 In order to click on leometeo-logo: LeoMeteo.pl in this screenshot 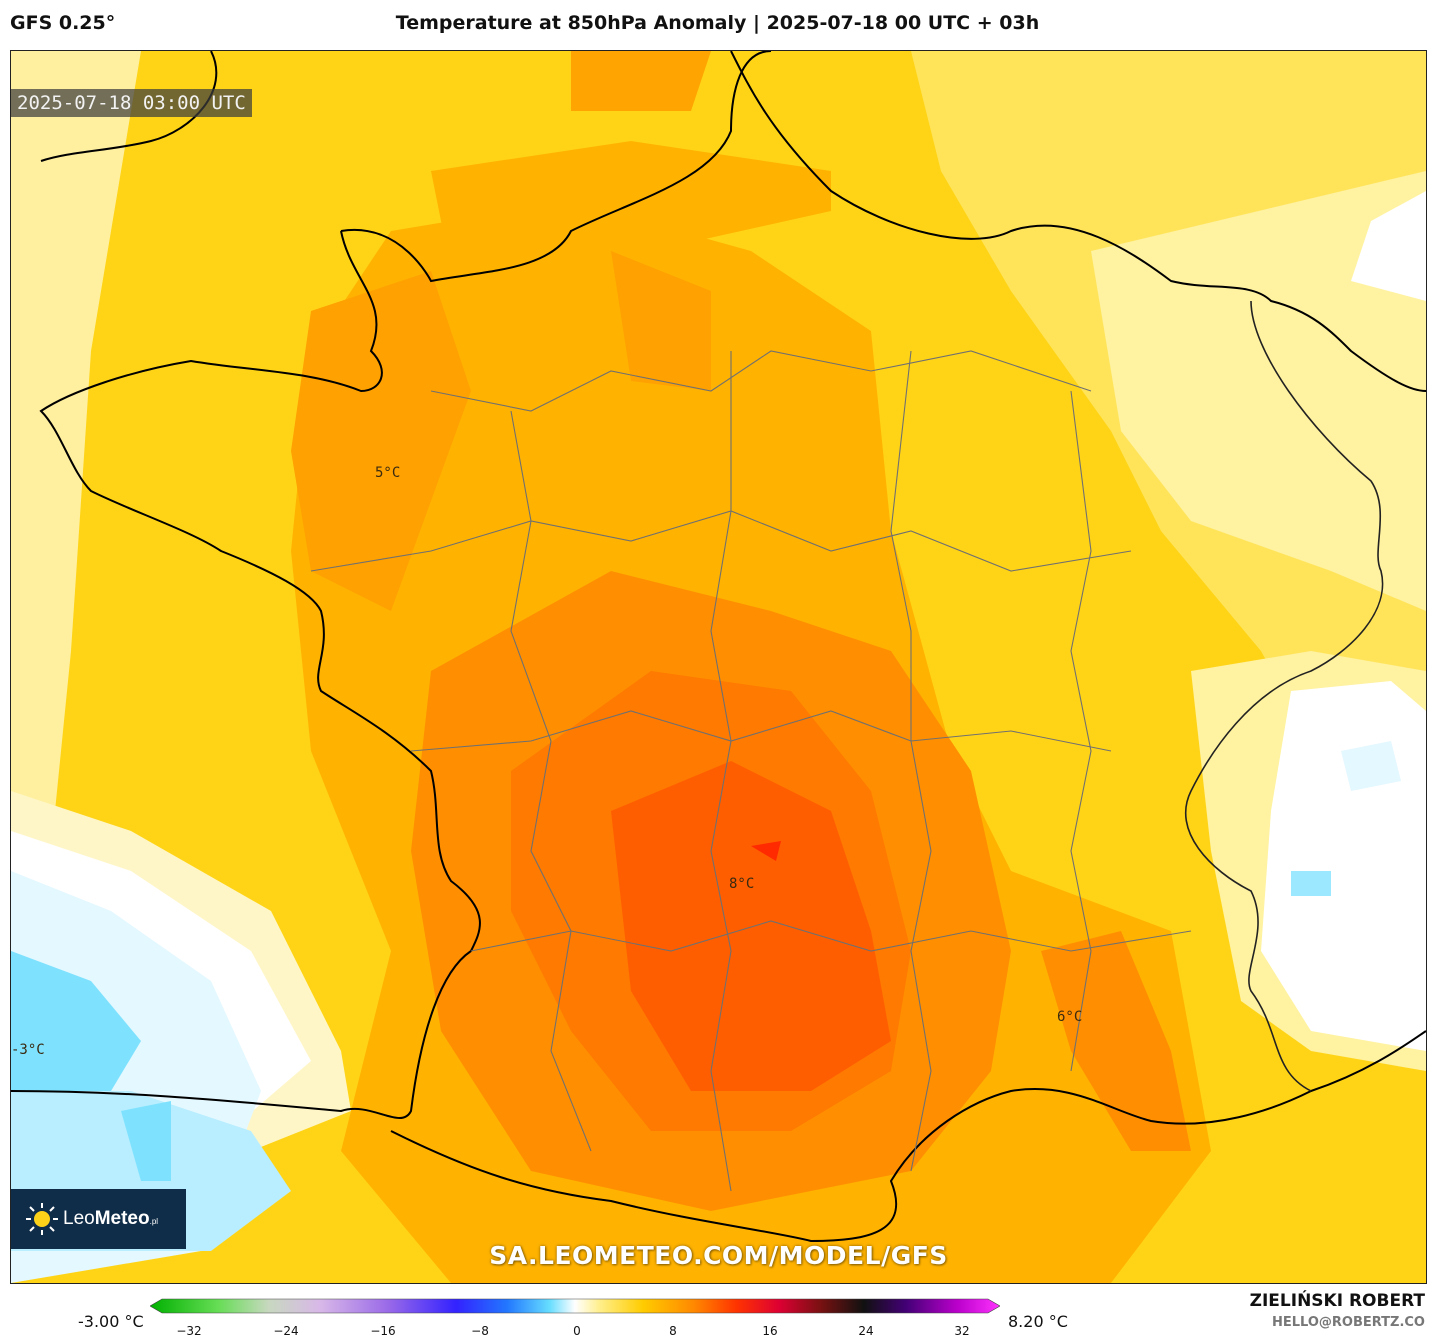, I will do `click(98, 1219)`.